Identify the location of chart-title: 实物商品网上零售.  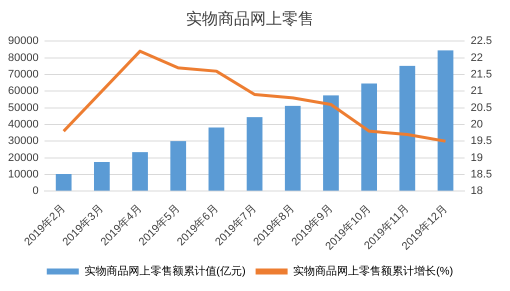
(250, 19).